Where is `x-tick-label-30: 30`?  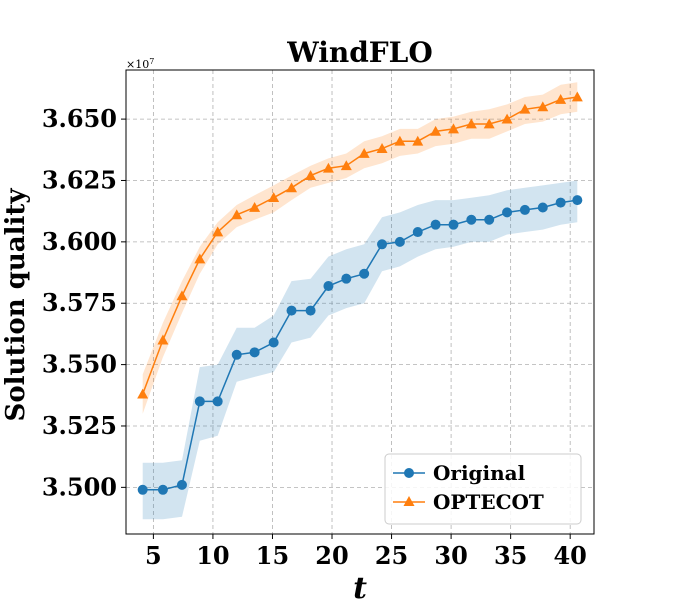 x-tick-label-30: 30 is located at coordinates (450, 555).